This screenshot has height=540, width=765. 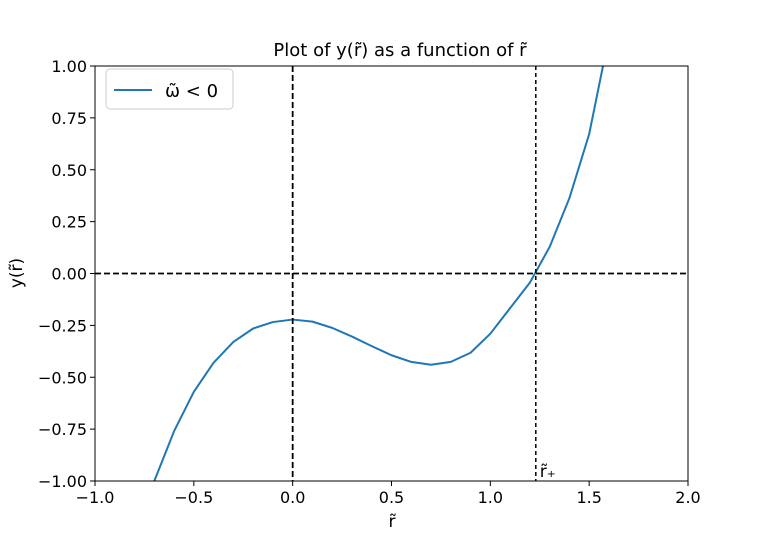 What do you see at coordinates (191, 91) in the screenshot?
I see `legend-label: ω̃ < 0` at bounding box center [191, 91].